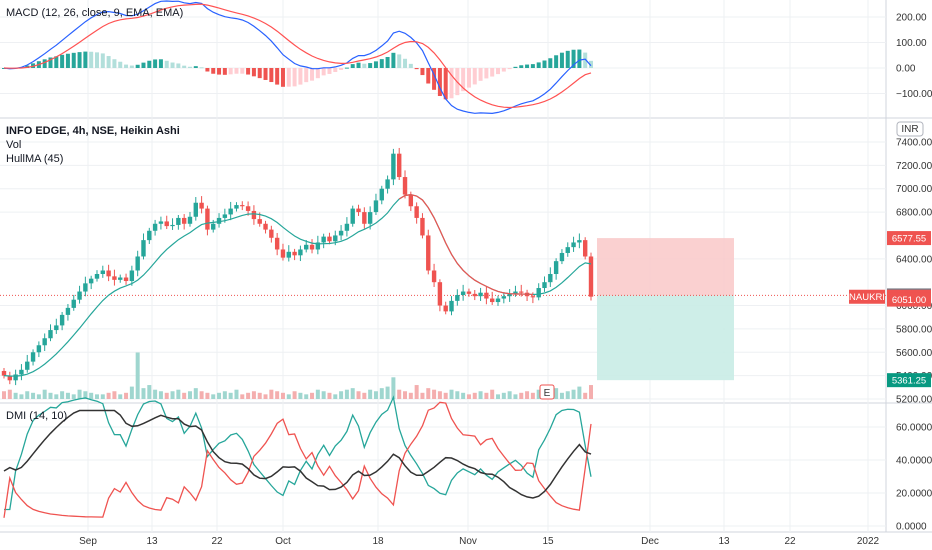  What do you see at coordinates (914, 166) in the screenshot?
I see `price-tick-label: 7200.00` at bounding box center [914, 166].